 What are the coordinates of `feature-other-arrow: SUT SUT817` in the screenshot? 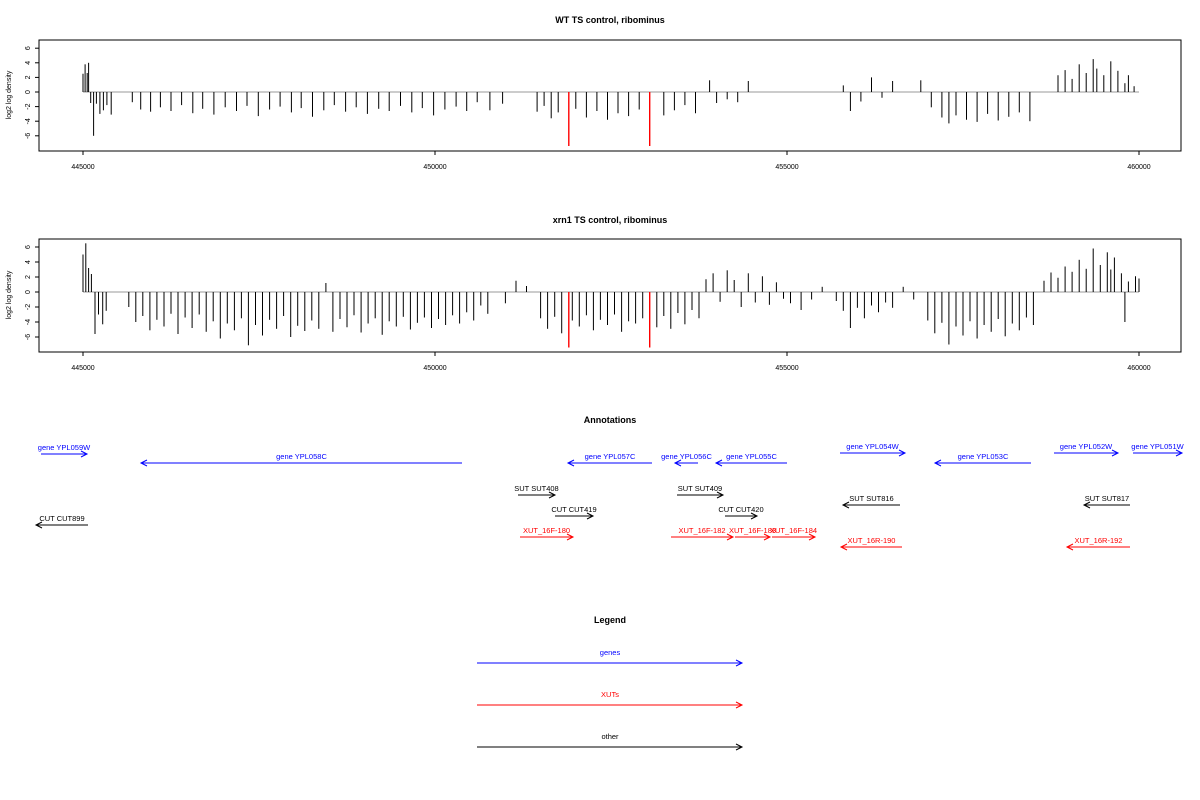 It's located at (1106, 501).